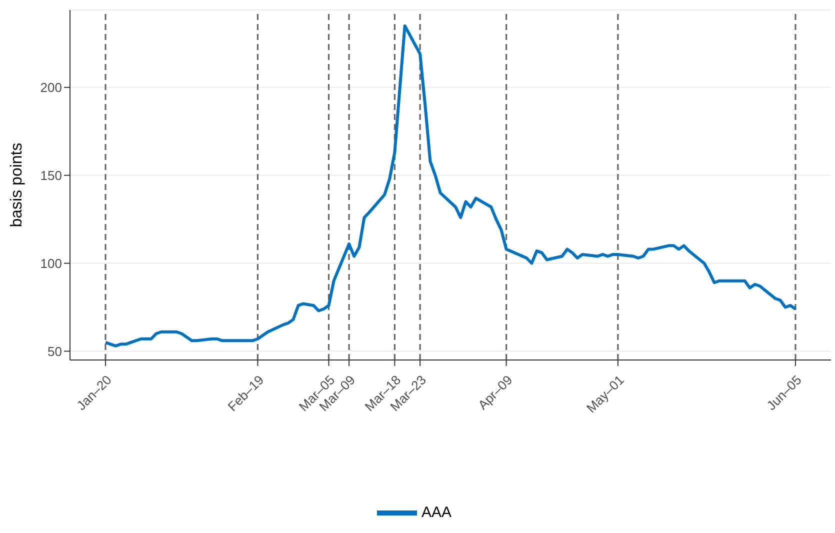 The width and height of the screenshot is (835, 533). Describe the element at coordinates (51, 263) in the screenshot. I see `y-tick-label: 100` at that location.